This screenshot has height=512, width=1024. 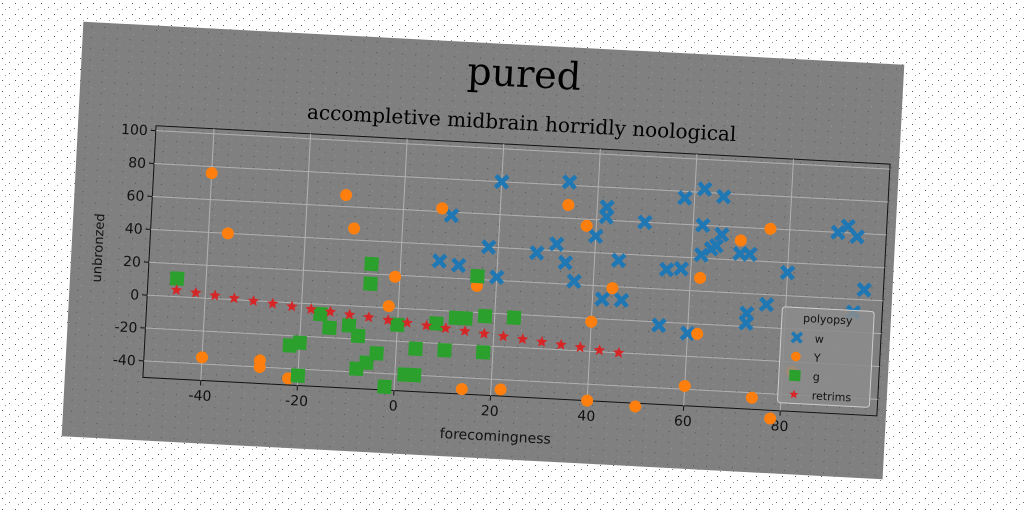 What do you see at coordinates (779, 426) in the screenshot?
I see `x-tick-label: 80` at bounding box center [779, 426].